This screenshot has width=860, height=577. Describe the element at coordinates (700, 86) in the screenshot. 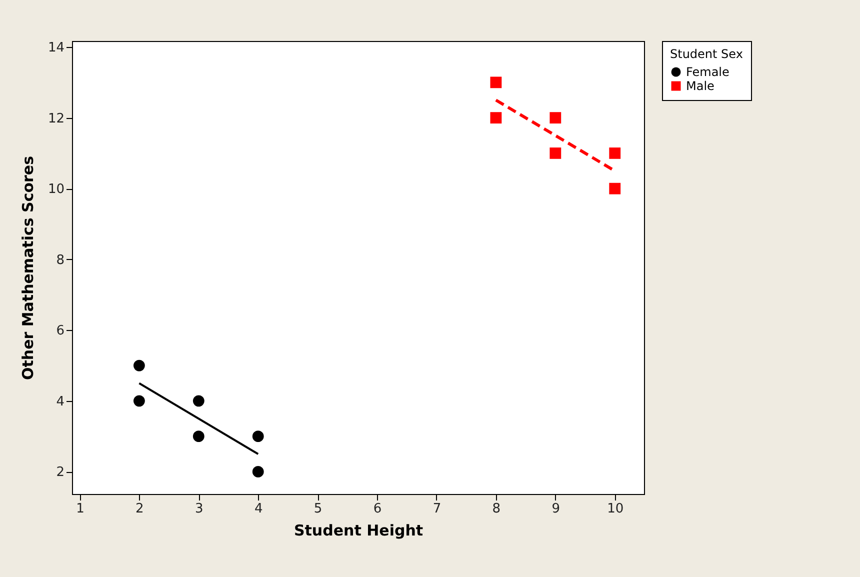

I see `legend-label: Male` at that location.